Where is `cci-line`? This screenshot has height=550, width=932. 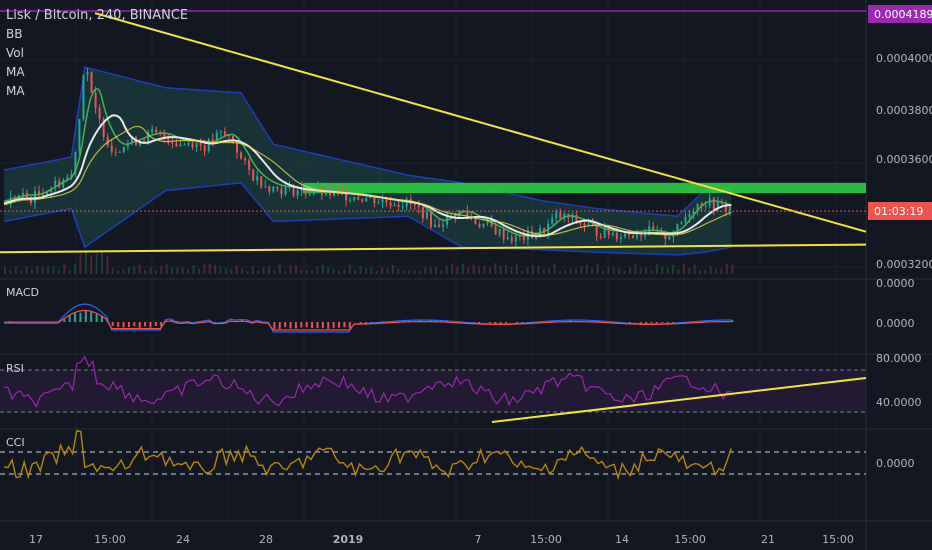
cci-line is located at coordinates (367, 455).